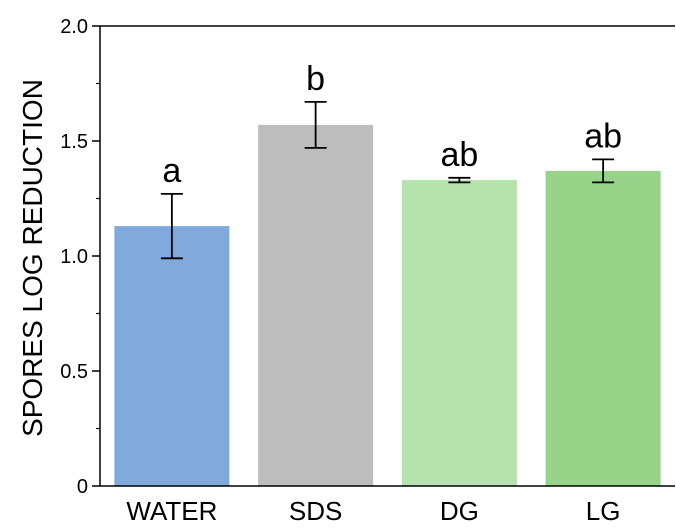 The image size is (676, 531). Describe the element at coordinates (32, 258) in the screenshot. I see `y-axis-label: SPORES LOG REDUCTION` at that location.